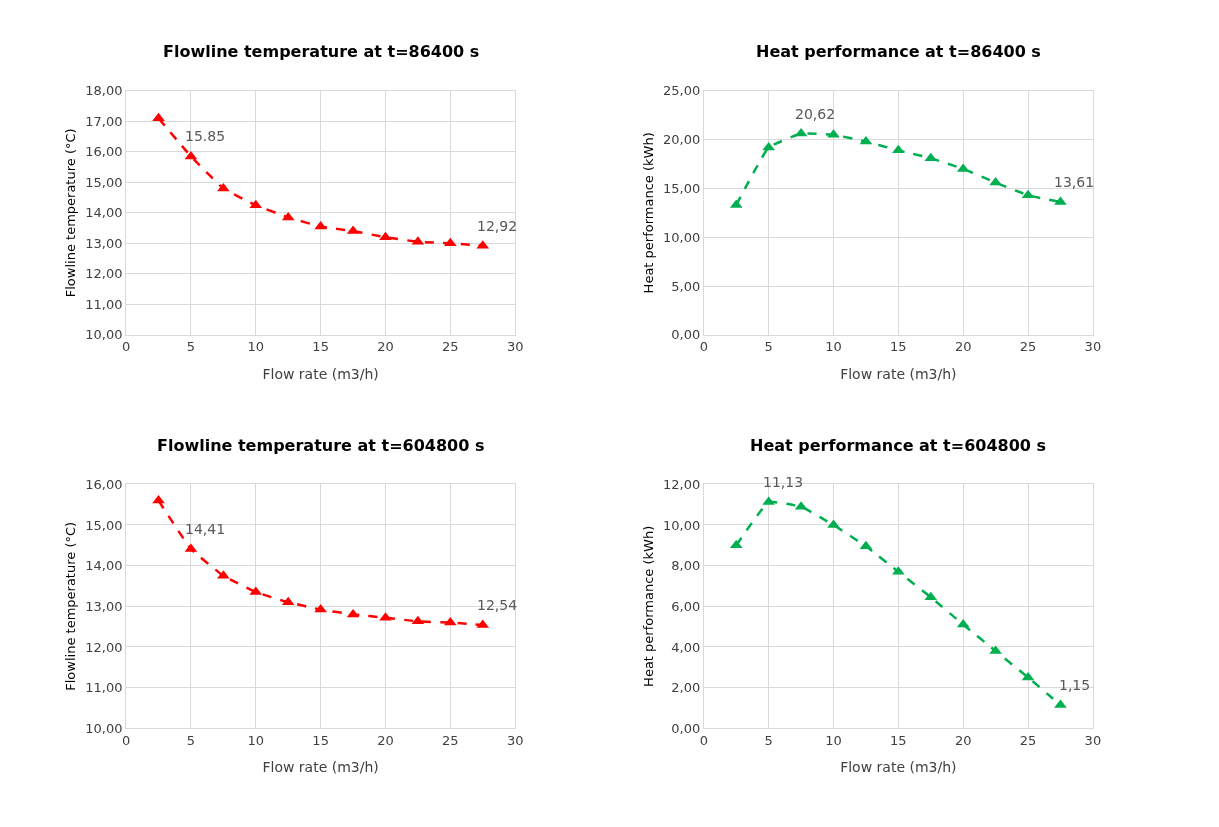 The width and height of the screenshot is (1219, 827). Describe the element at coordinates (682, 140) in the screenshot. I see `y-tick-label: 20,00` at that location.